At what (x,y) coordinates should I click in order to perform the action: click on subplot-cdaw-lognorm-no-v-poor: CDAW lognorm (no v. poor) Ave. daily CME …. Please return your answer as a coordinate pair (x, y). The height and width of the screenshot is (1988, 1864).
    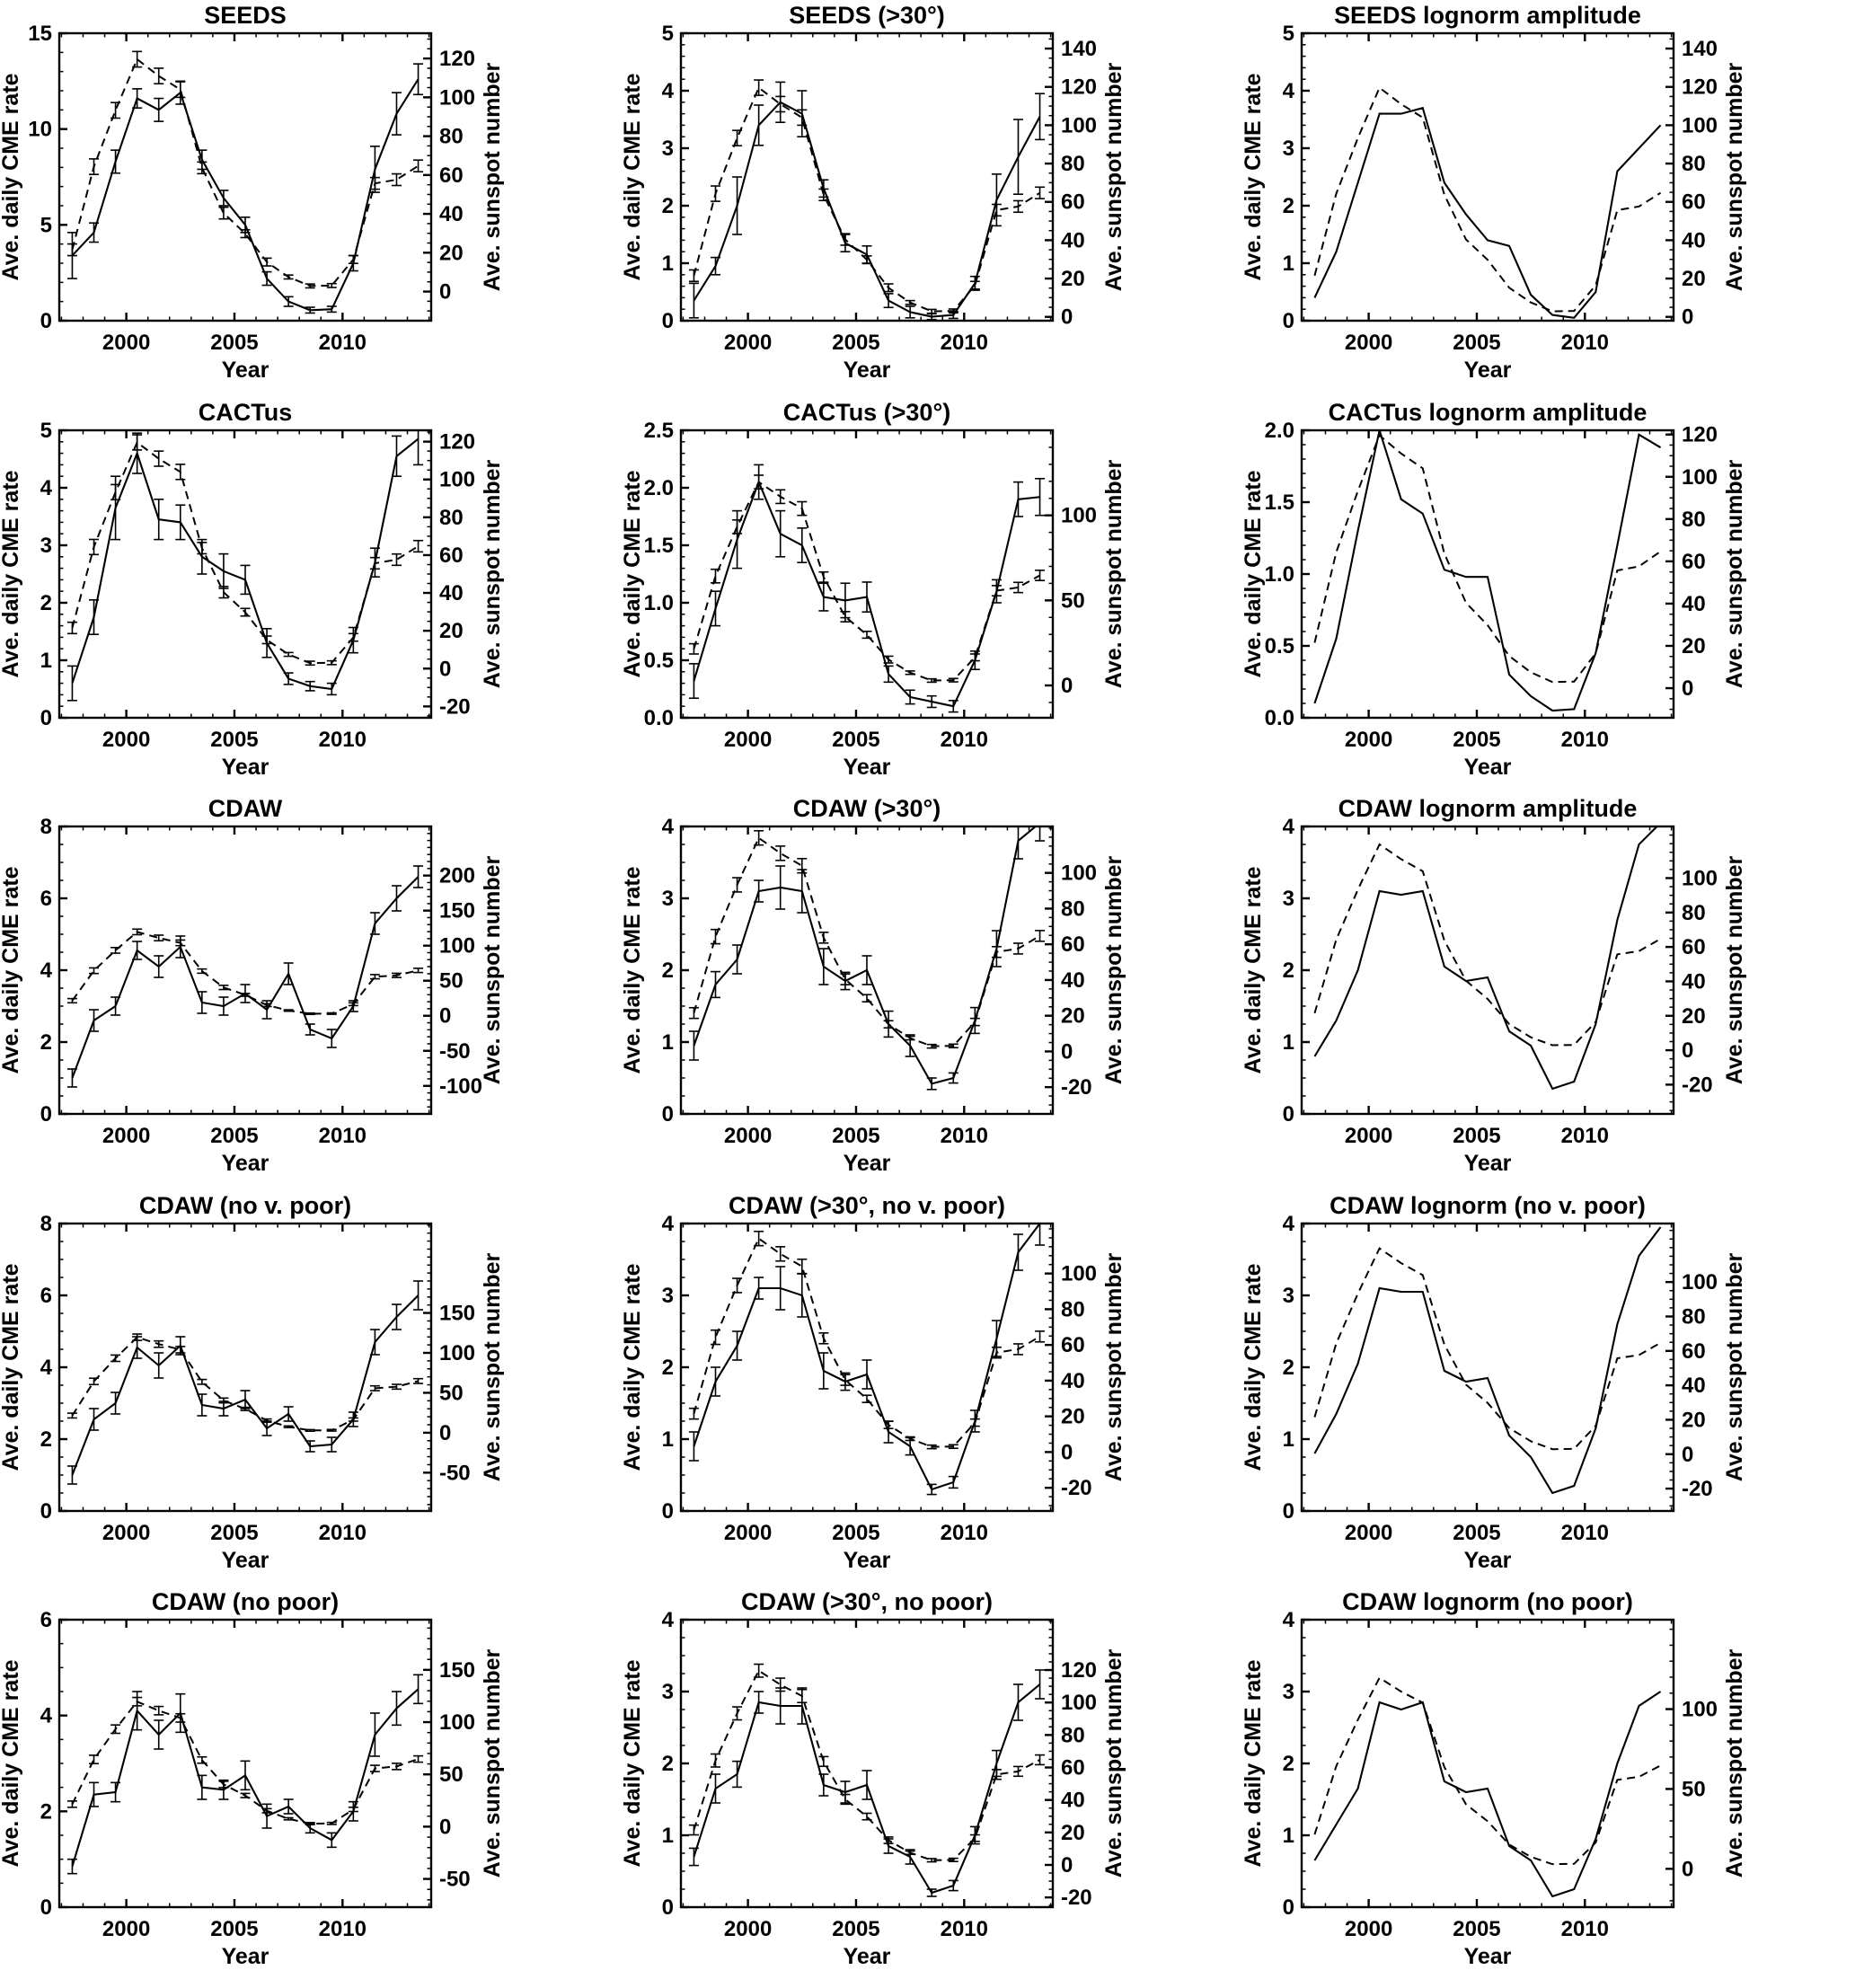
    Looking at the image, I should click on (1494, 1382).